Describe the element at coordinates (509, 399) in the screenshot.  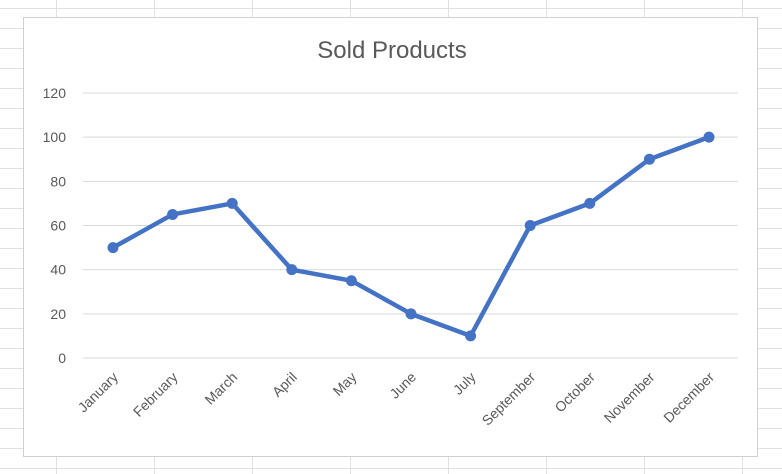
I see `x-tick-label: September` at that location.